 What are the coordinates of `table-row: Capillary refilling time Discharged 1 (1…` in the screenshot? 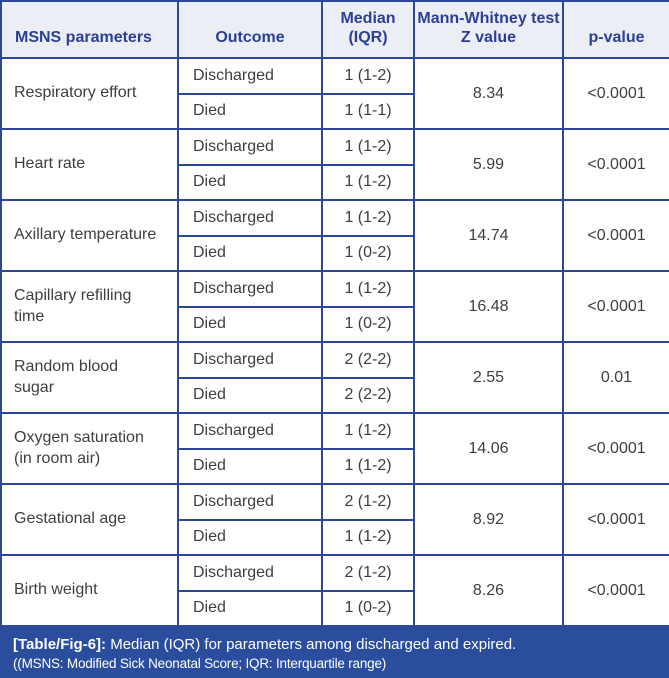 It's located at (334, 306).